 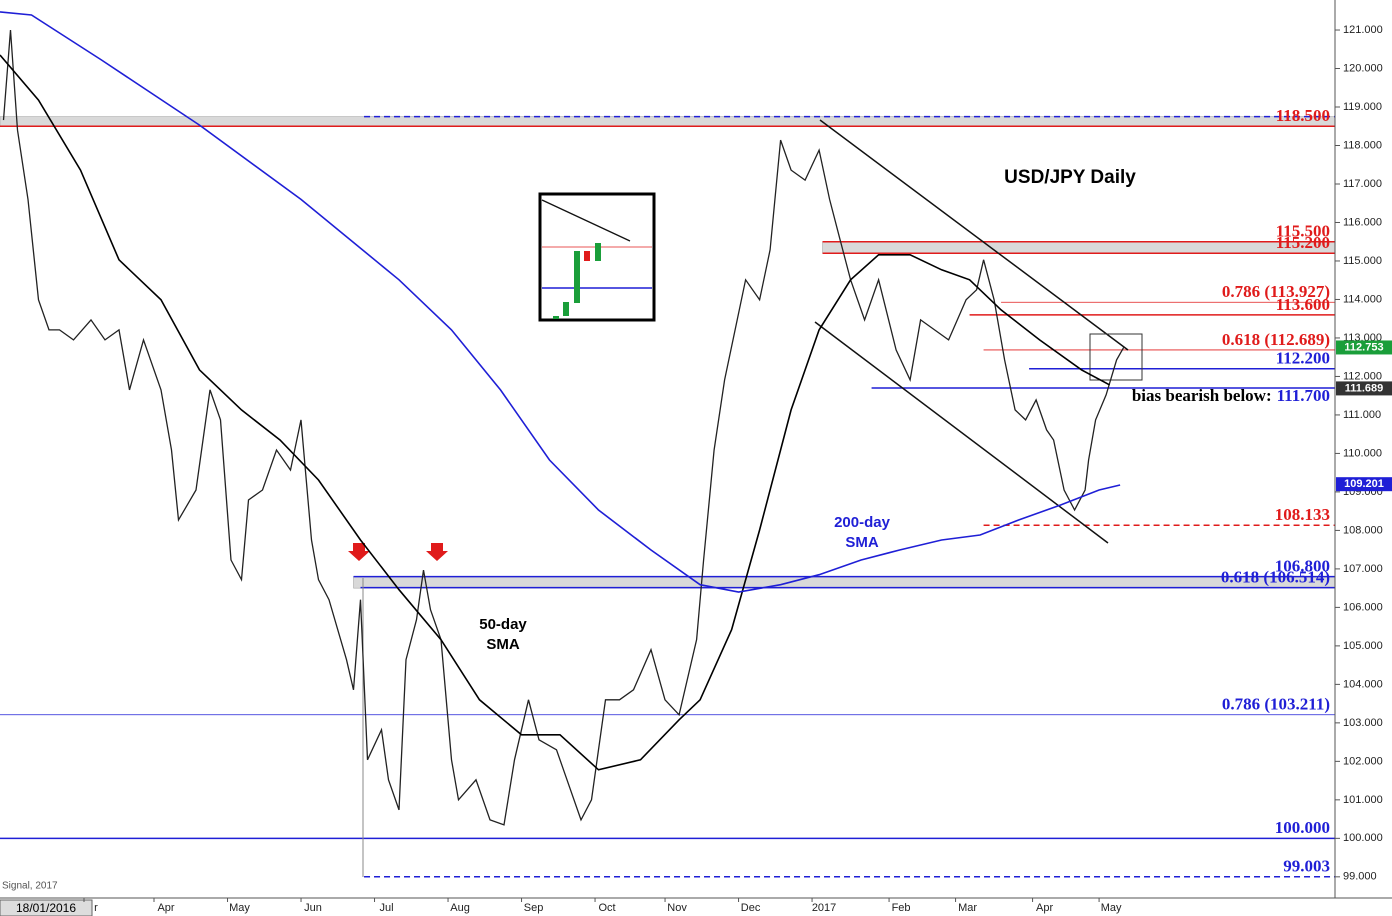 I want to click on y-tick-label: 111.000, so click(x=1362, y=415).